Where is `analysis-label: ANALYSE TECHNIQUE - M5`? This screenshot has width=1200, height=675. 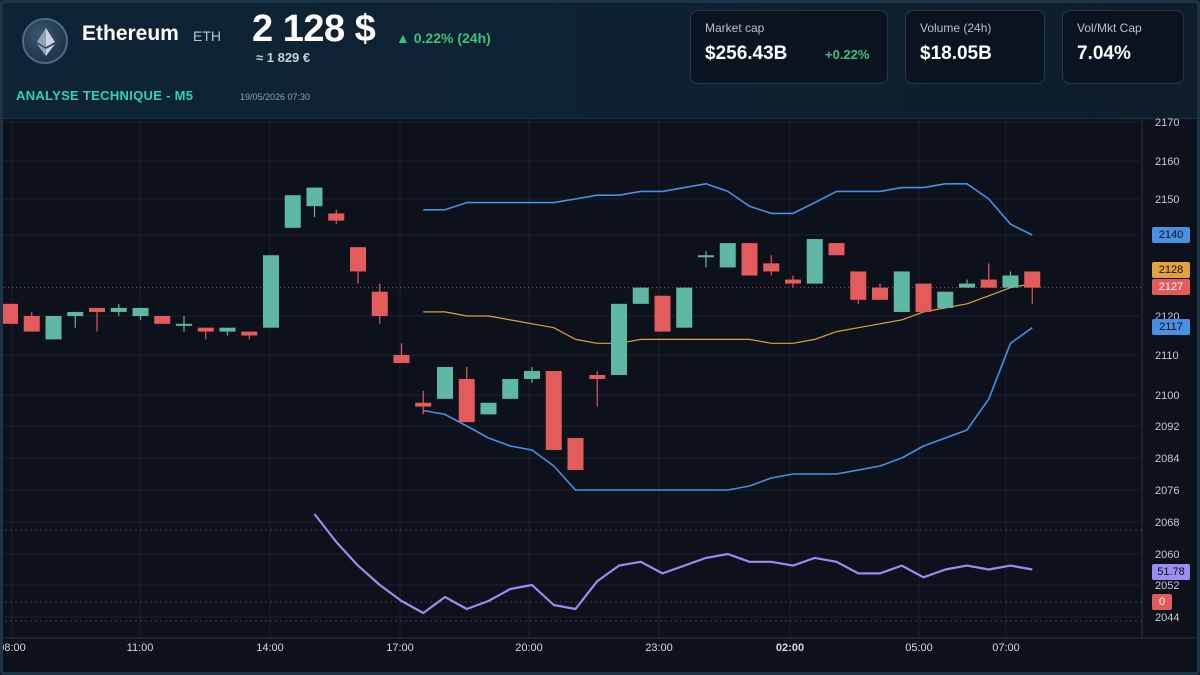
analysis-label: ANALYSE TECHNIQUE - M5 is located at coordinates (105, 95).